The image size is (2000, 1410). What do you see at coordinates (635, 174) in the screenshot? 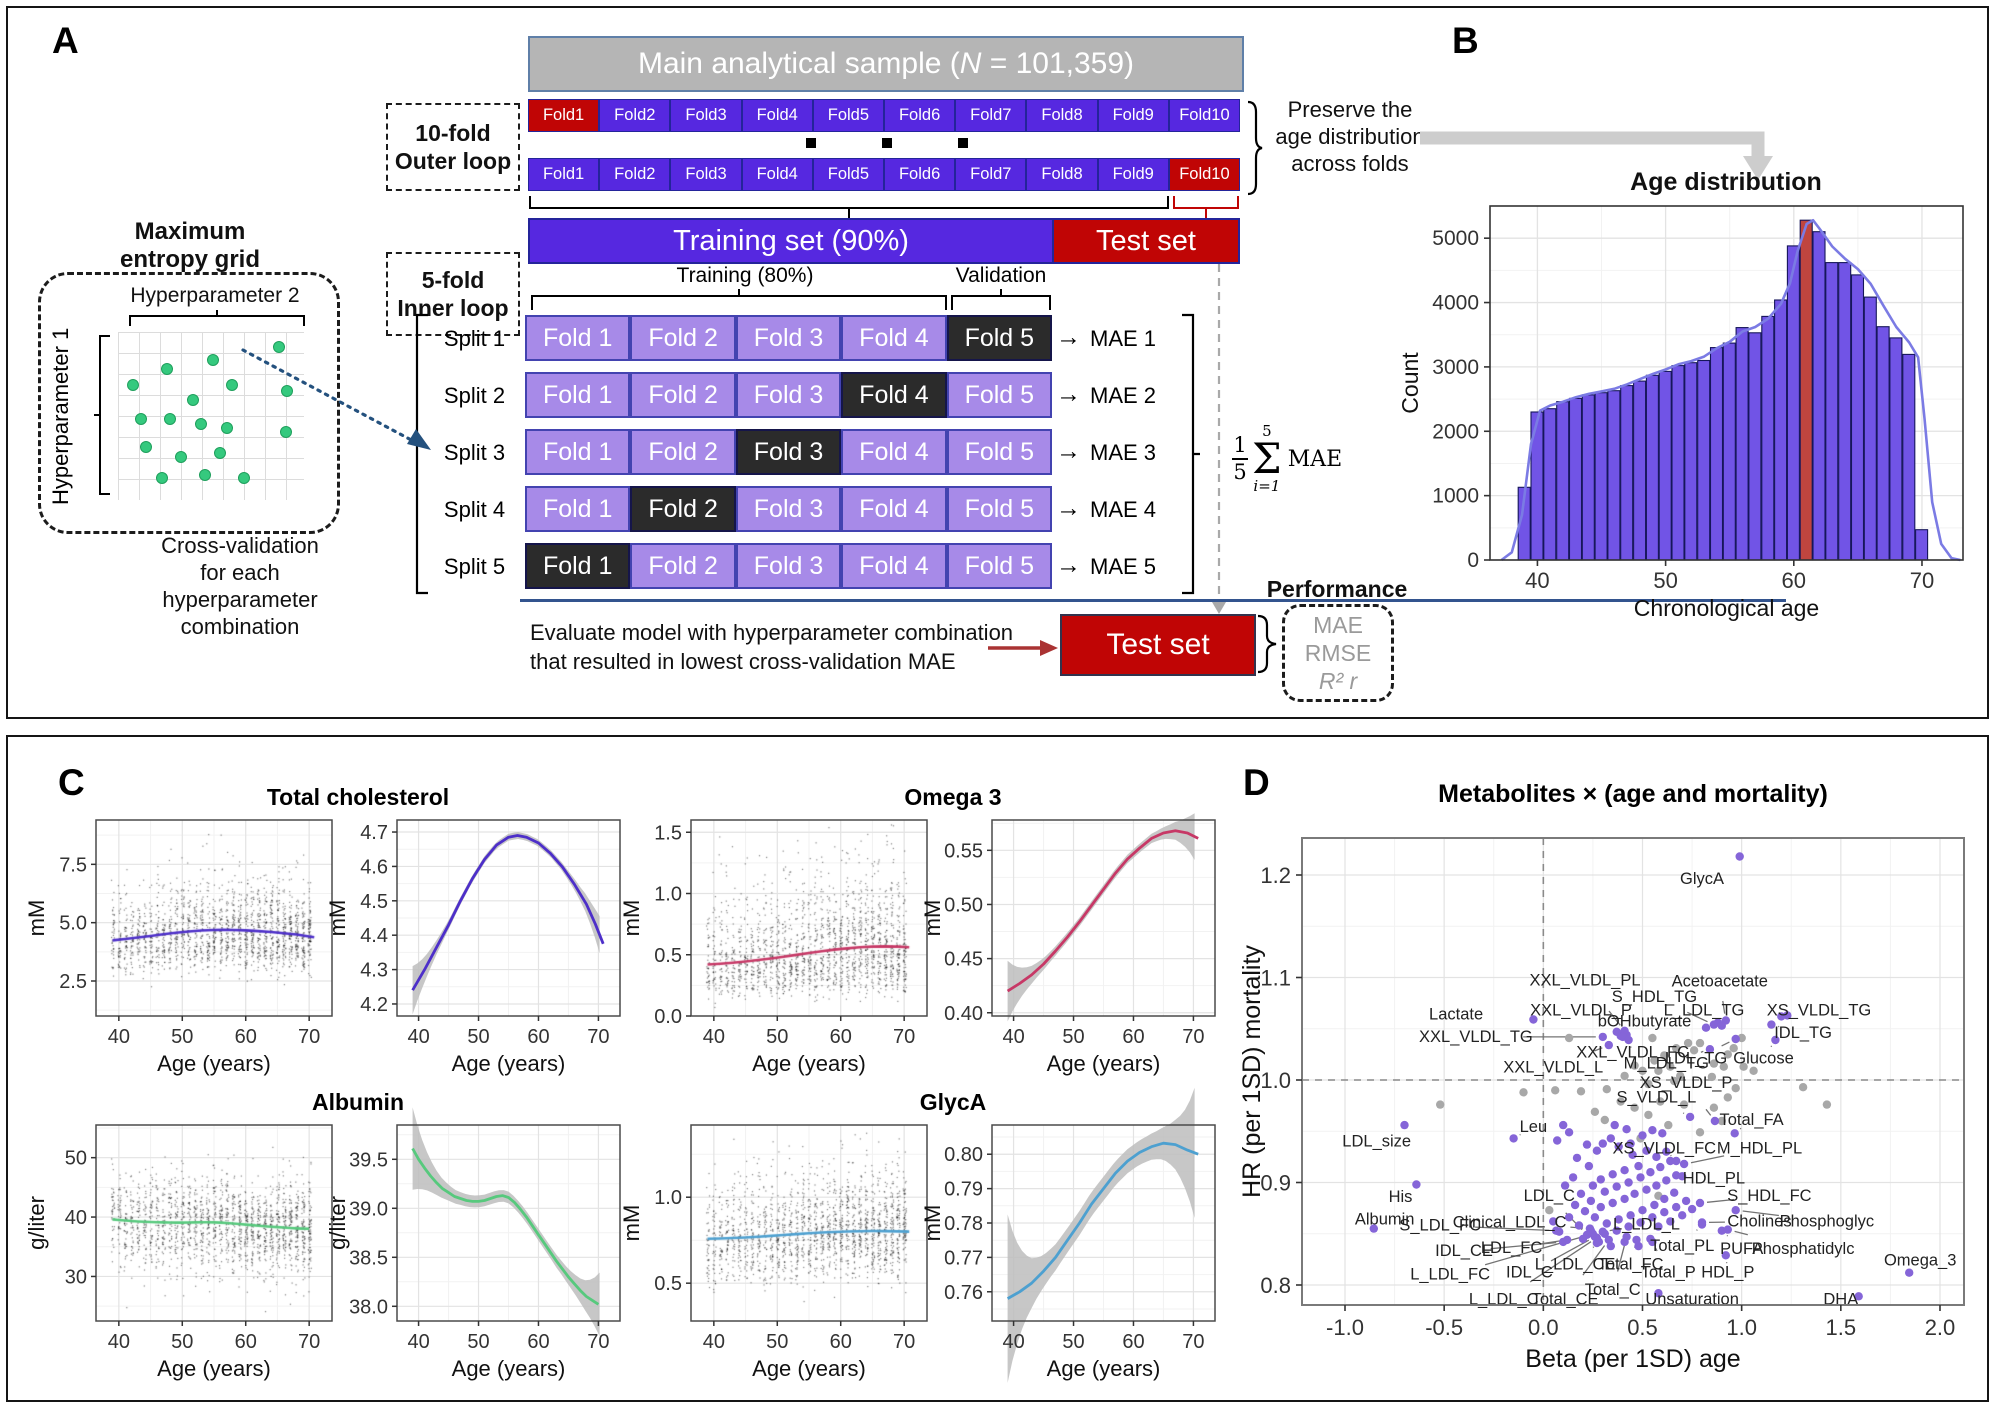
I see `fold-cell: Fold2` at bounding box center [635, 174].